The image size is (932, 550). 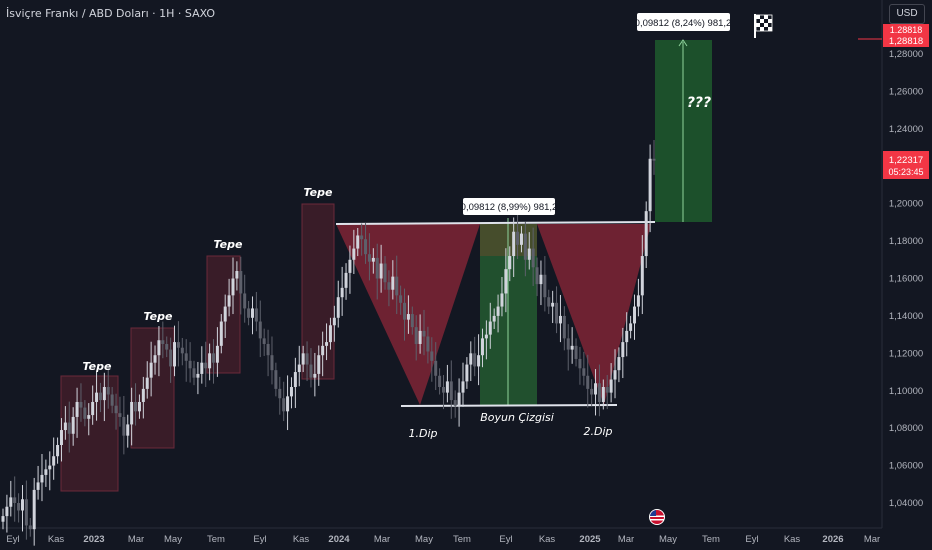 What do you see at coordinates (301, 539) in the screenshot?
I see `time-tick-label: Kas` at bounding box center [301, 539].